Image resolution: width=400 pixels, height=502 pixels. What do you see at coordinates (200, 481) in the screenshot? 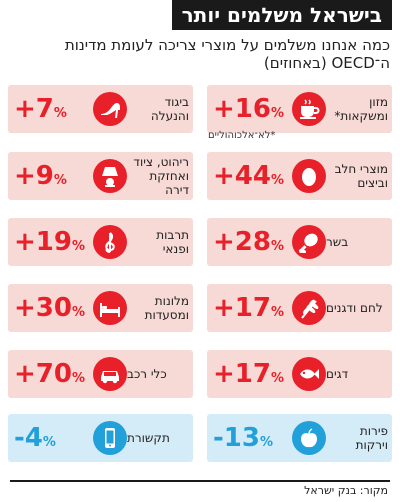
I see `source-divider` at bounding box center [200, 481].